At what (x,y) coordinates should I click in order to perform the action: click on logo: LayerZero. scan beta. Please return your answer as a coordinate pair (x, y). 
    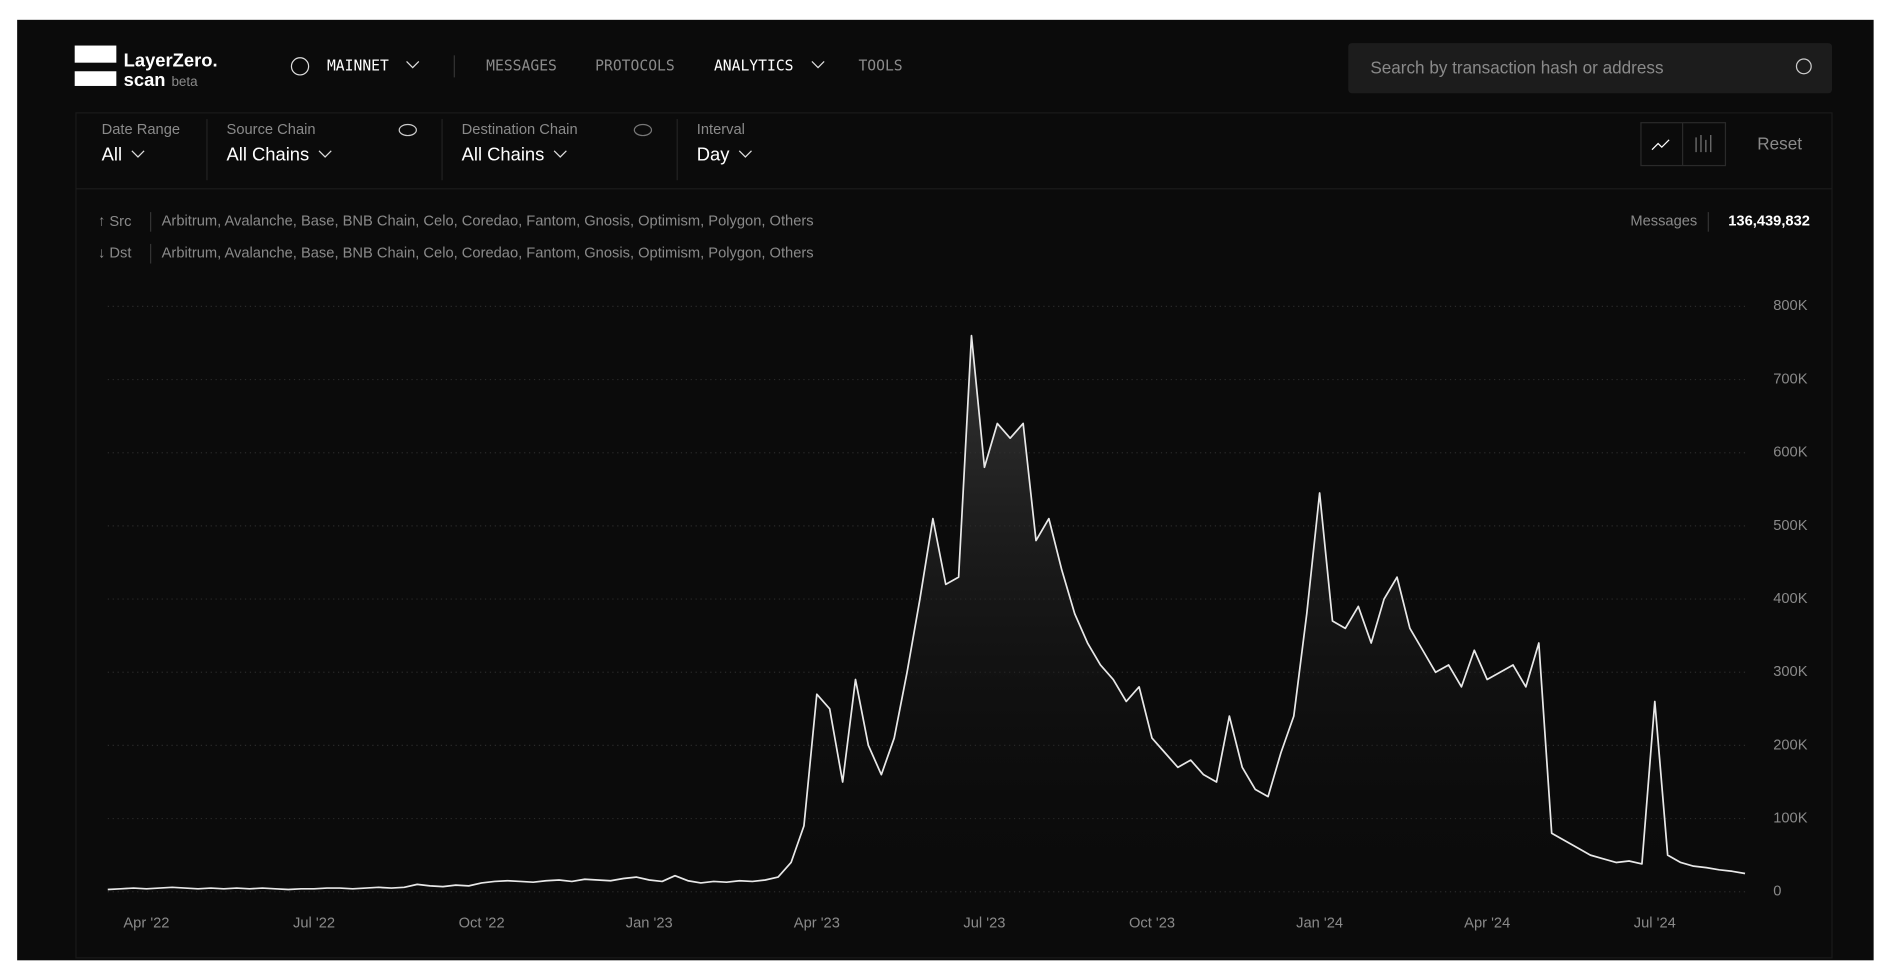
    Looking at the image, I should click on (146, 67).